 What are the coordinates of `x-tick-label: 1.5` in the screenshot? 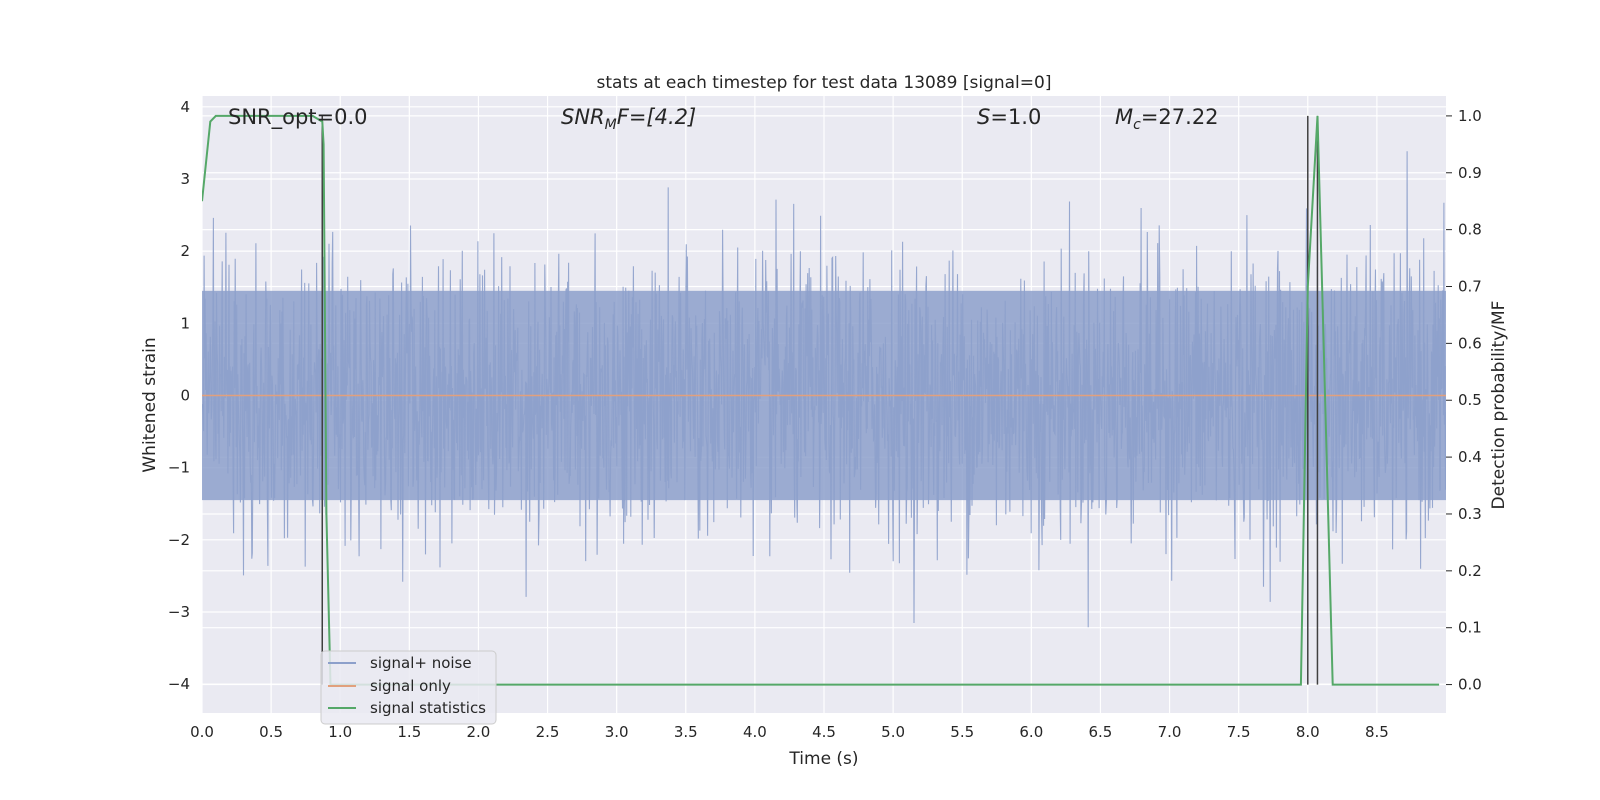 It's located at (409, 732).